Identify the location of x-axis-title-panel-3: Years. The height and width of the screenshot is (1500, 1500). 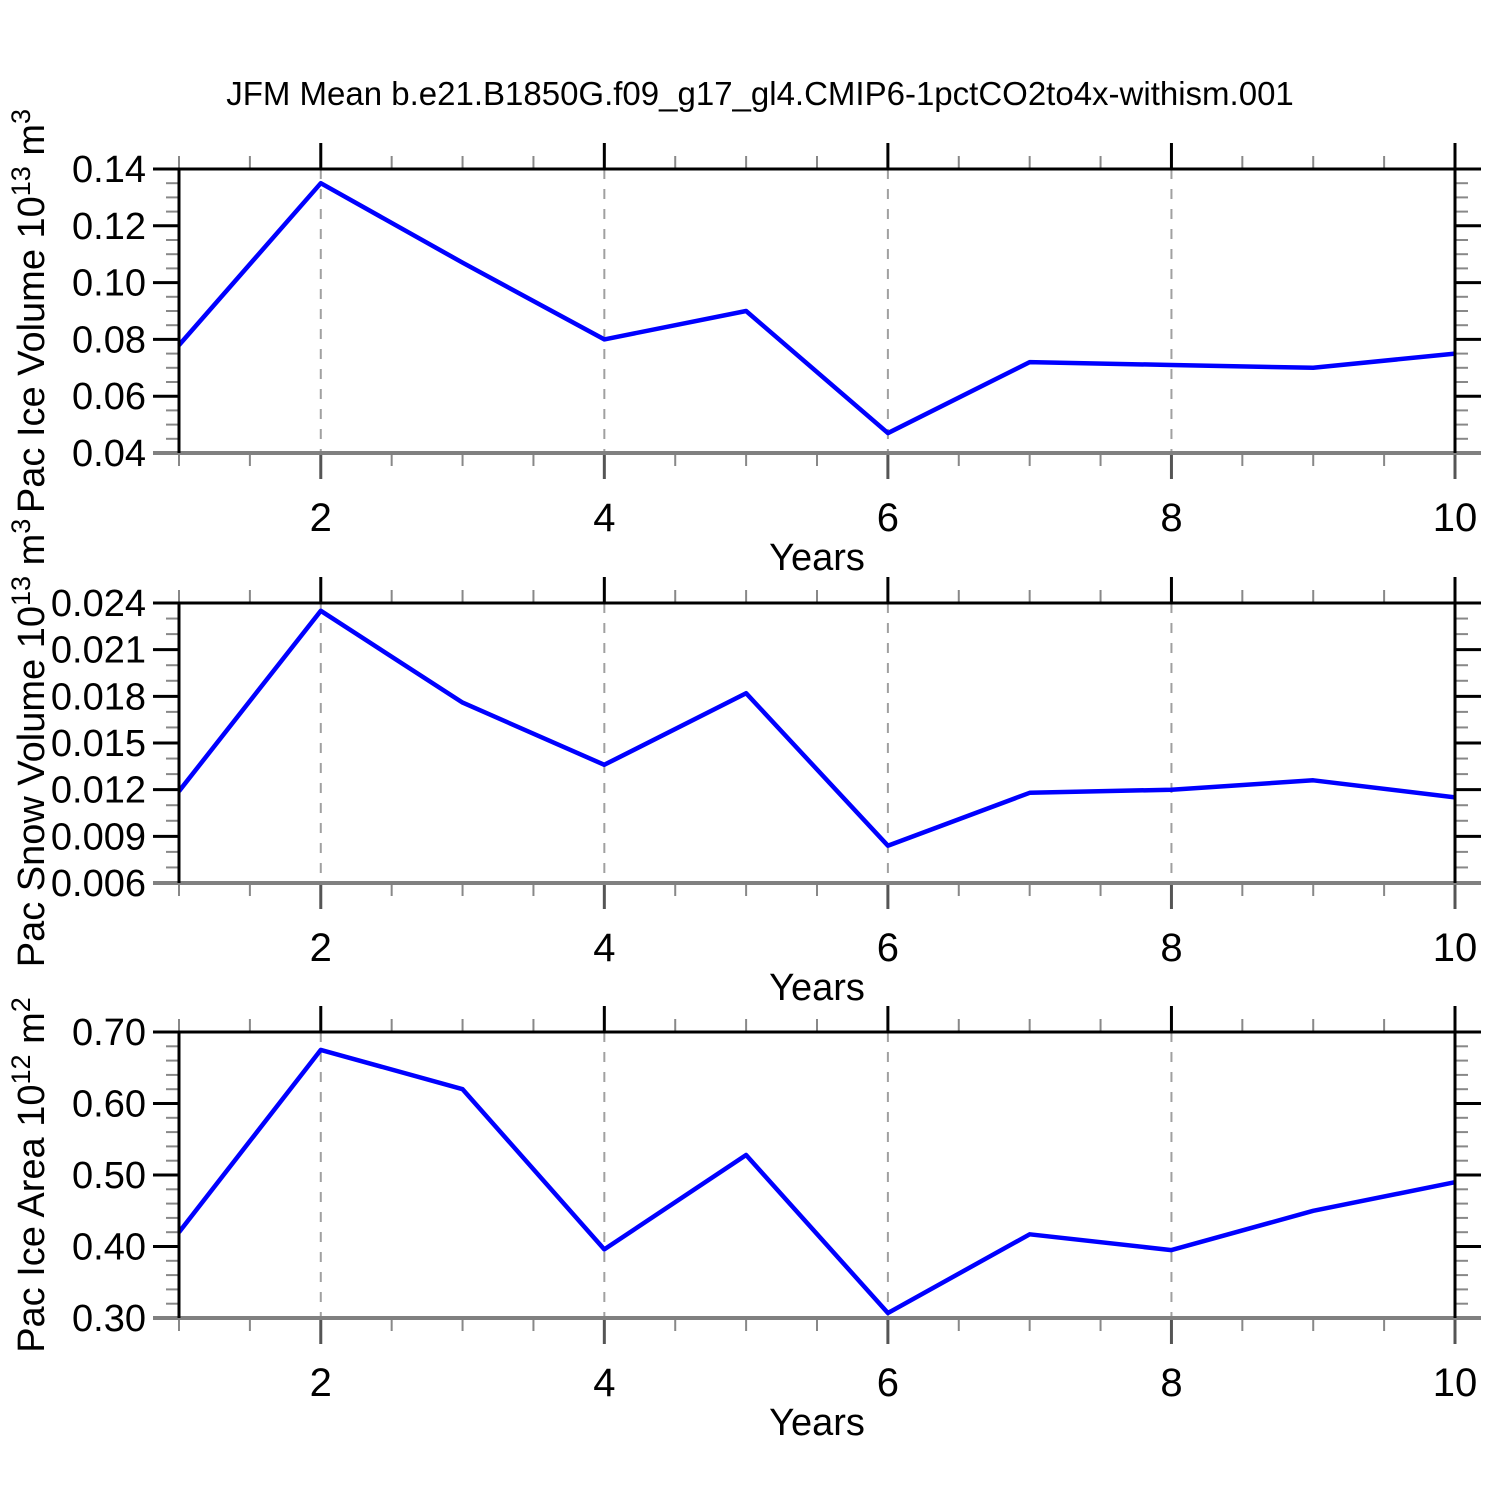
(817, 1423).